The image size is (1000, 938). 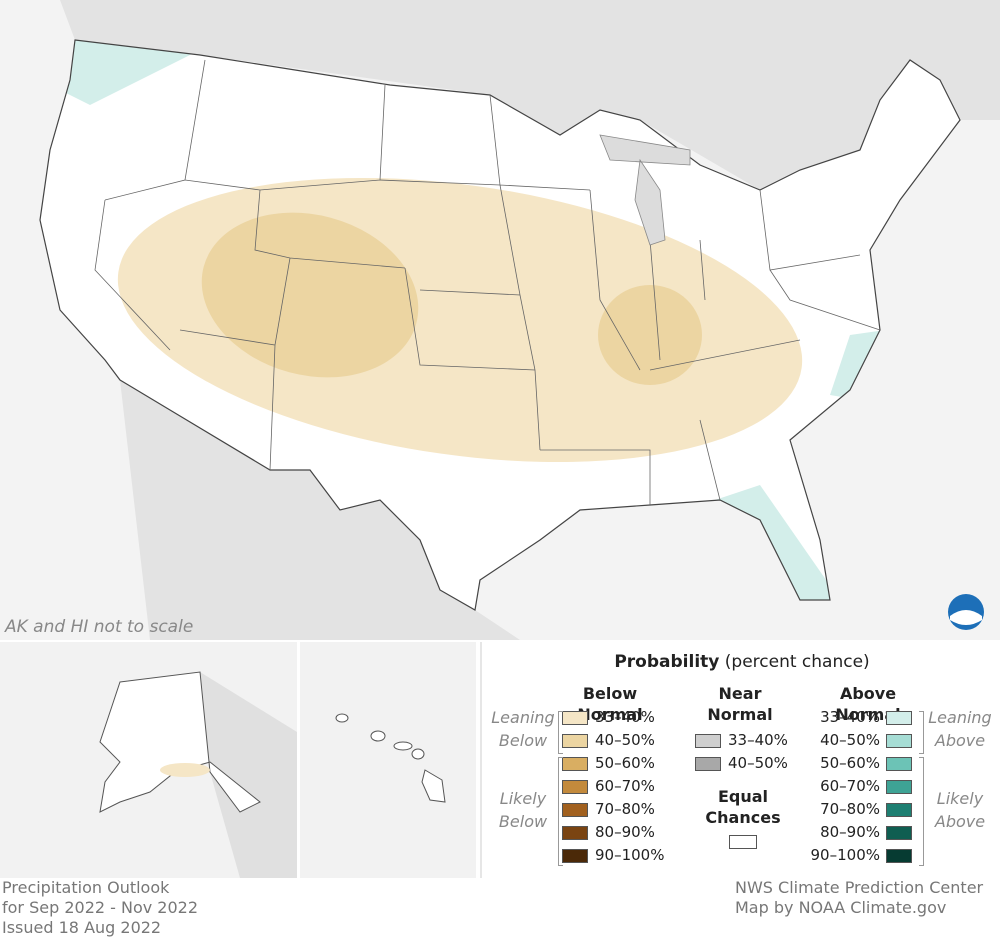 I want to click on below-heading: Below Normal, so click(x=610, y=704).